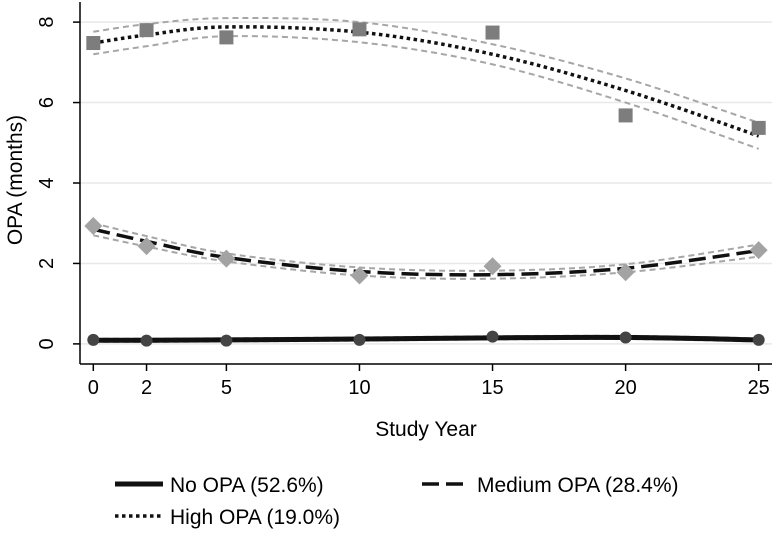 The image size is (776, 537). I want to click on legend-label-no-opa: No OPA (52.6%), so click(247, 485).